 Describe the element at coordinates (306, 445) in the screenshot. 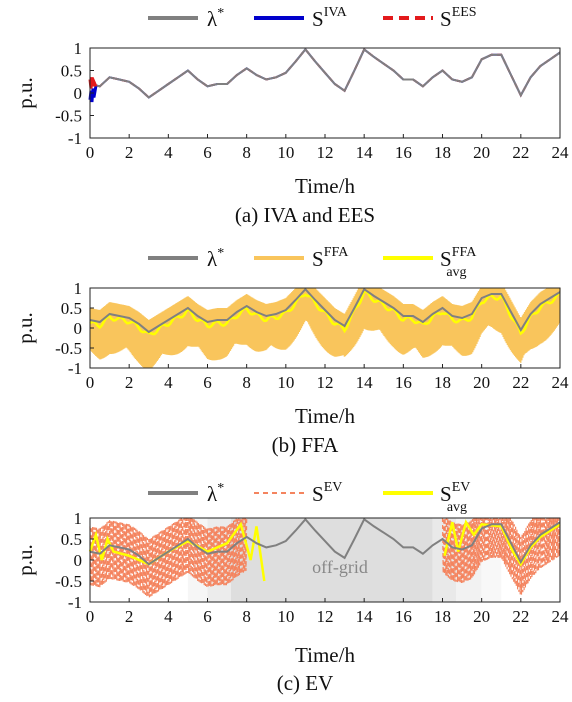

I see `caption-b: (b) FFA` at that location.